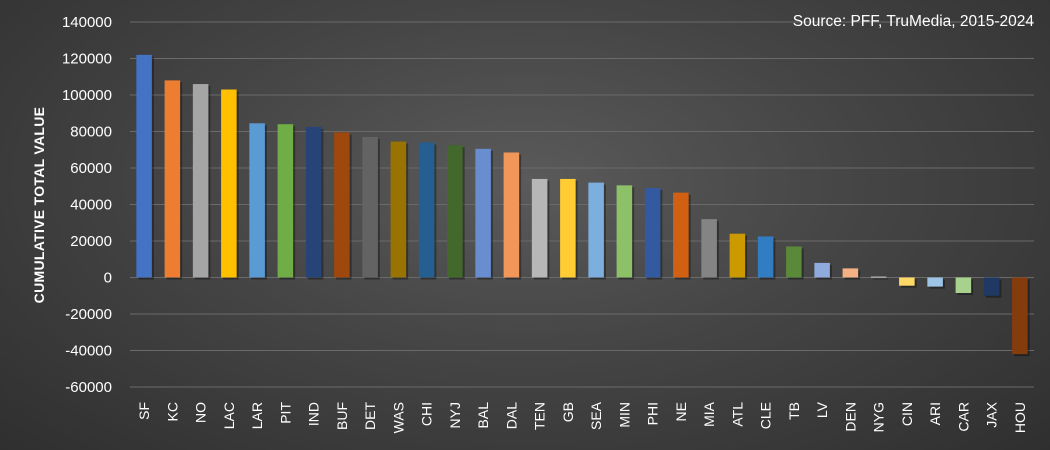  Describe the element at coordinates (737, 255) in the screenshot. I see `bar-atl` at that location.